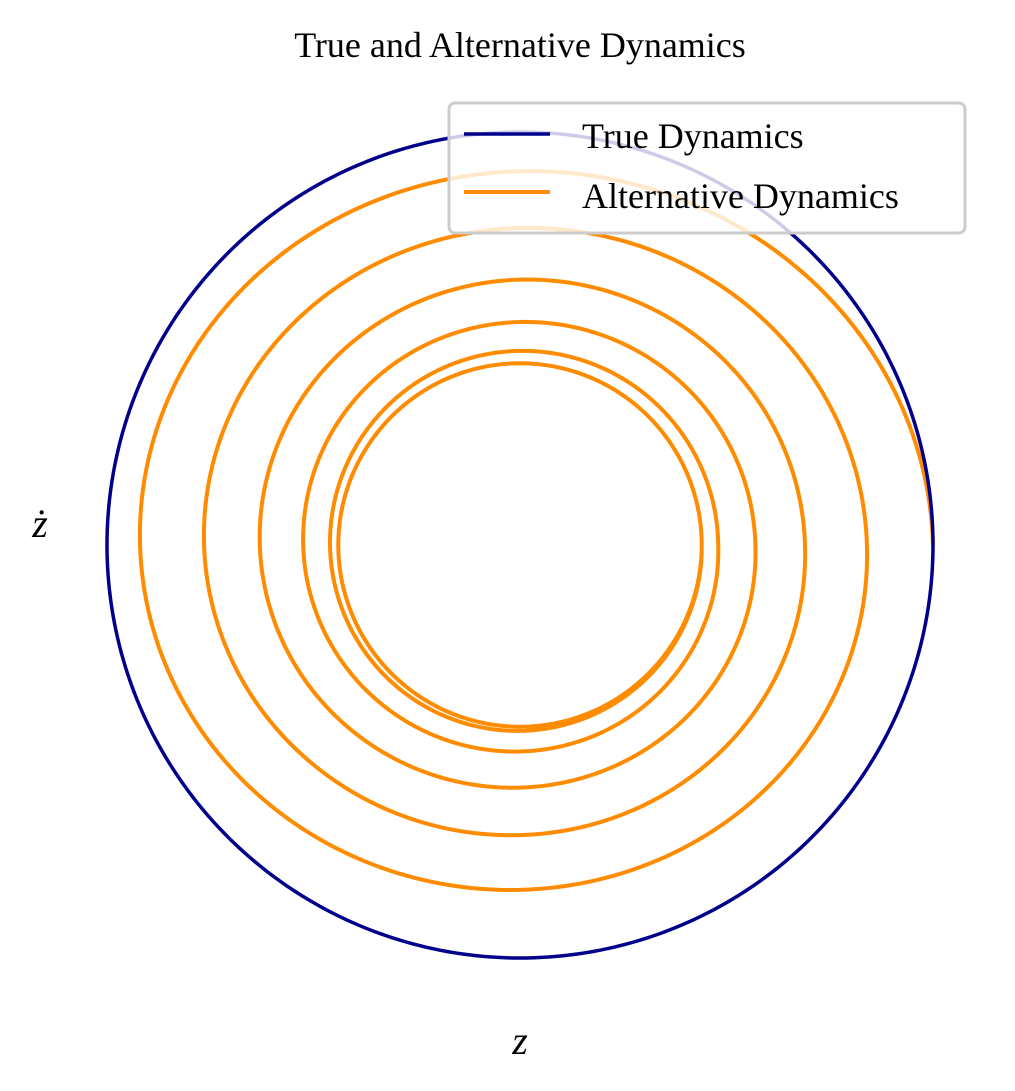  I want to click on y-axis-label: ż, so click(39, 523).